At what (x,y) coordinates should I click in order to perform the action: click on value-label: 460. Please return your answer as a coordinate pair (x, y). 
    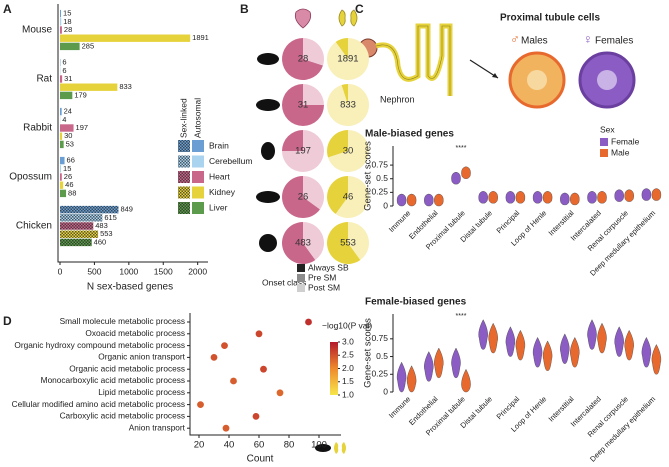
    Looking at the image, I should click on (100, 241).